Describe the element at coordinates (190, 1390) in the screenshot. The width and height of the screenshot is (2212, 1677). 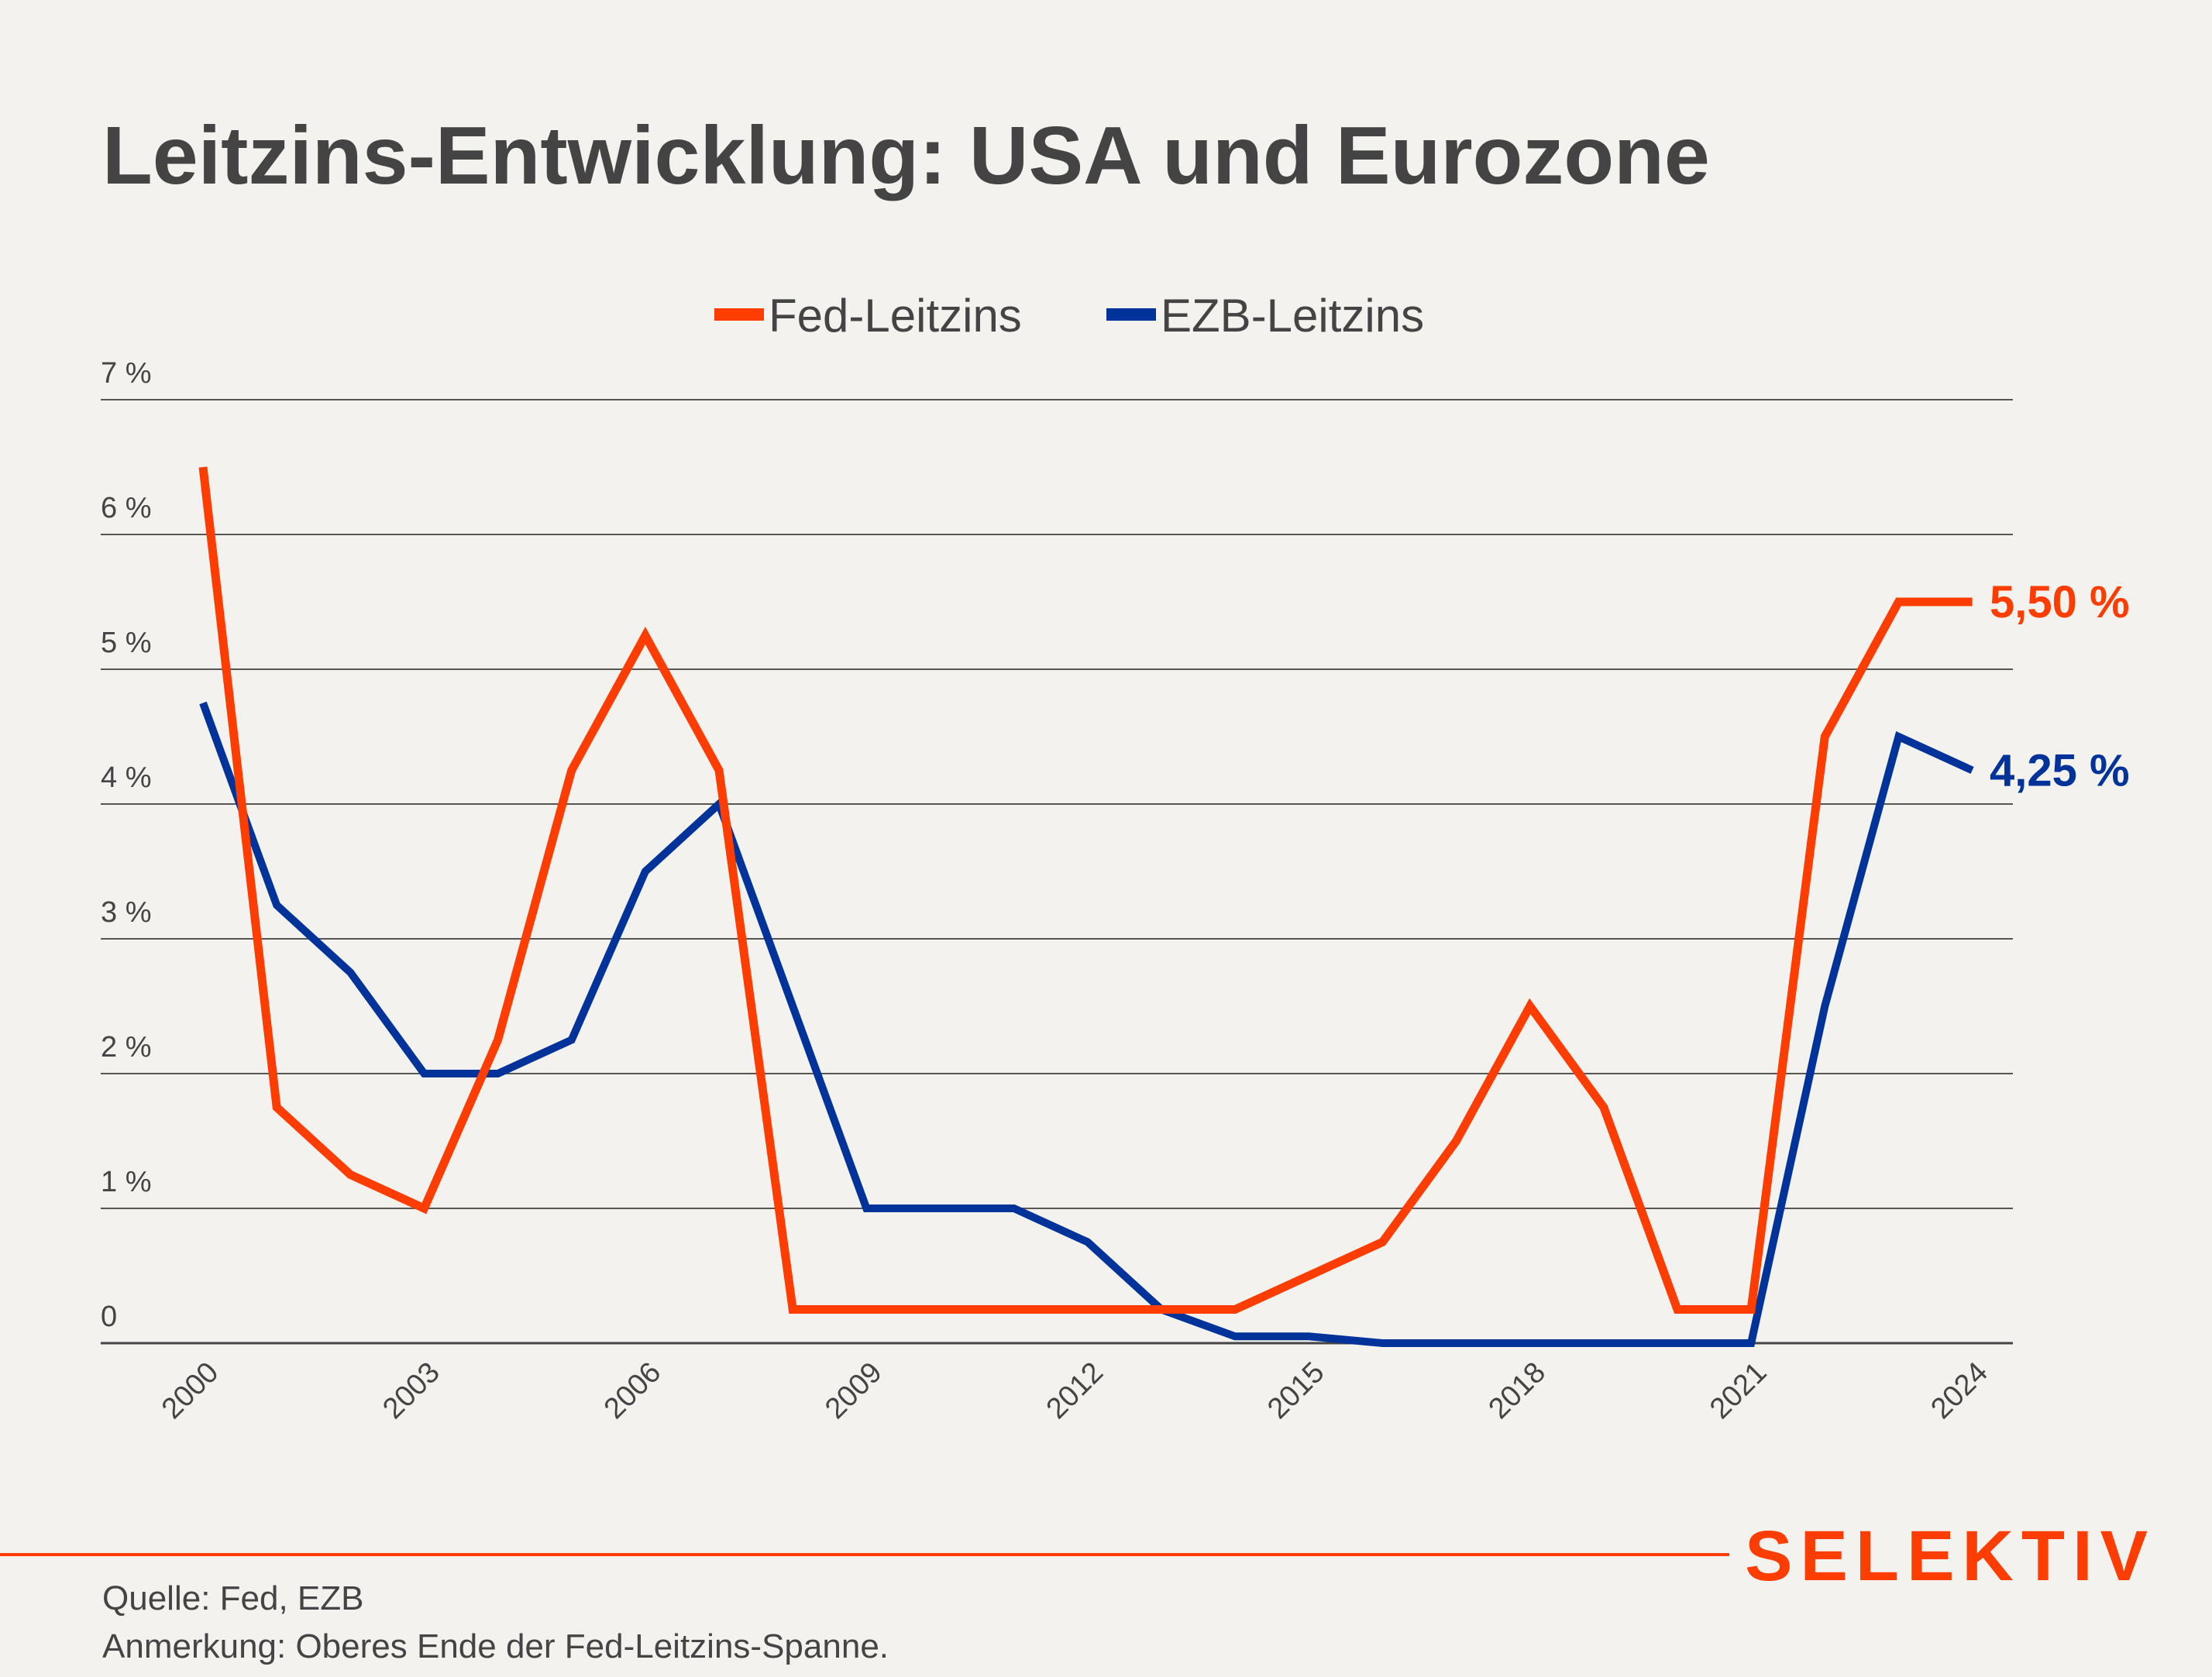
I see `x-tick-label: 2000` at that location.